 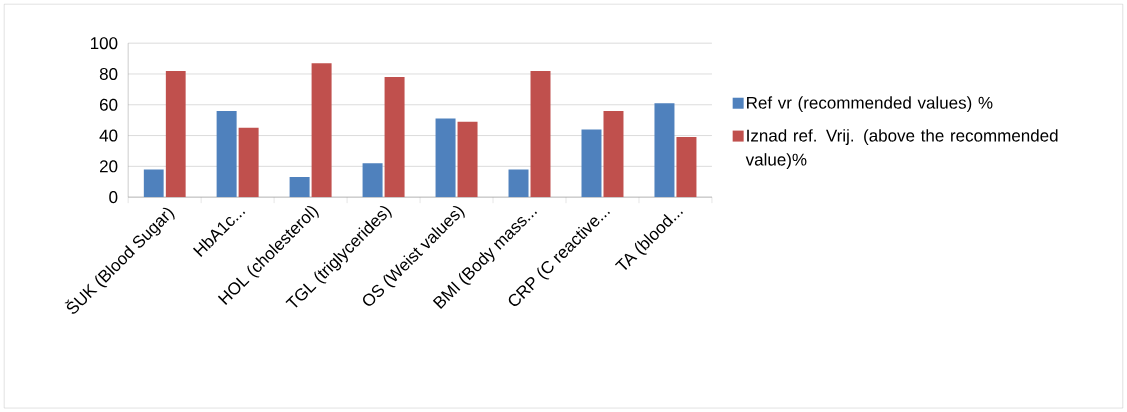 What do you see at coordinates (870, 104) in the screenshot?
I see `legend-label: Ref vr (recommended values) %` at bounding box center [870, 104].